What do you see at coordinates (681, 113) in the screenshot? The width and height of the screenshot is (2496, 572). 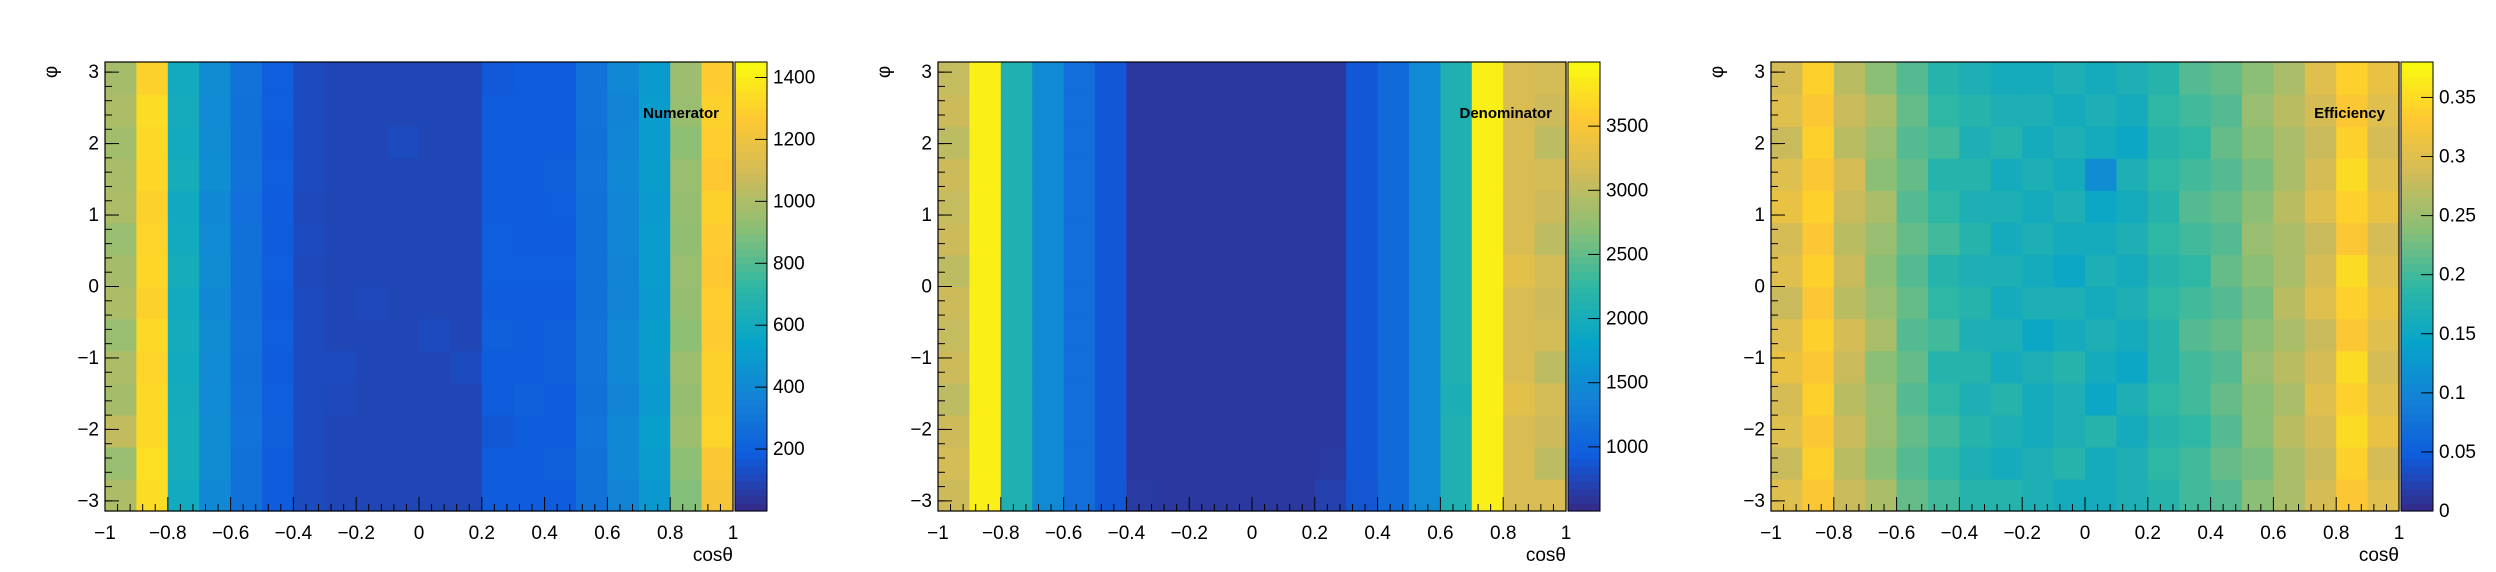 I see `histogram-title: Numerator` at bounding box center [681, 113].